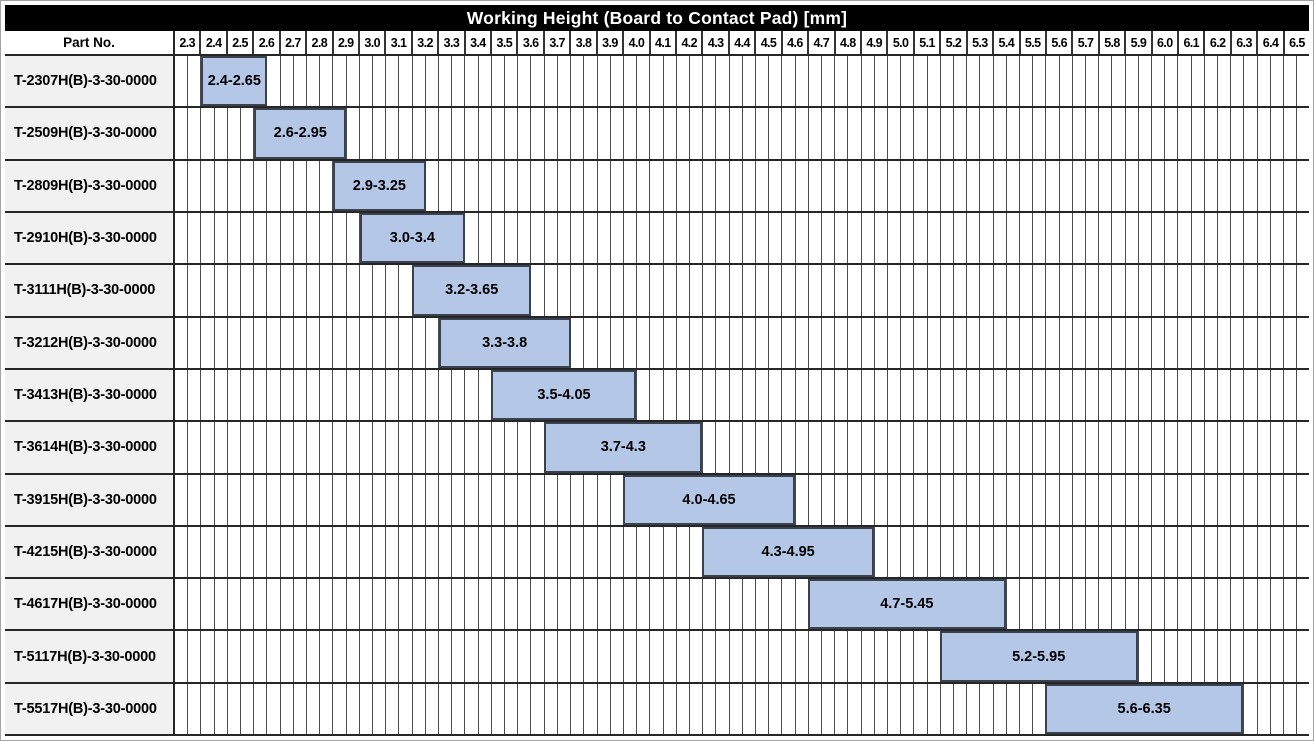  What do you see at coordinates (635, 42) in the screenshot?
I see `axis-tick-label: 4.0` at bounding box center [635, 42].